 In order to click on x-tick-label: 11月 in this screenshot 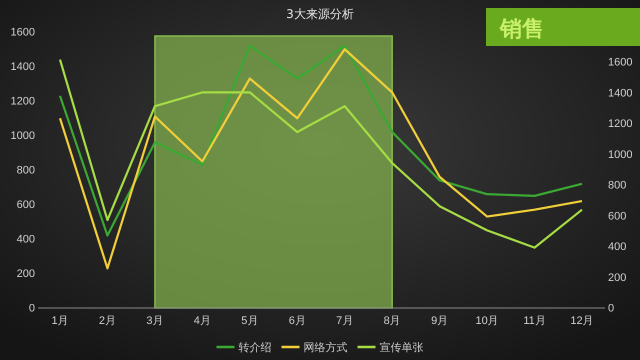, I will do `click(534, 320)`.